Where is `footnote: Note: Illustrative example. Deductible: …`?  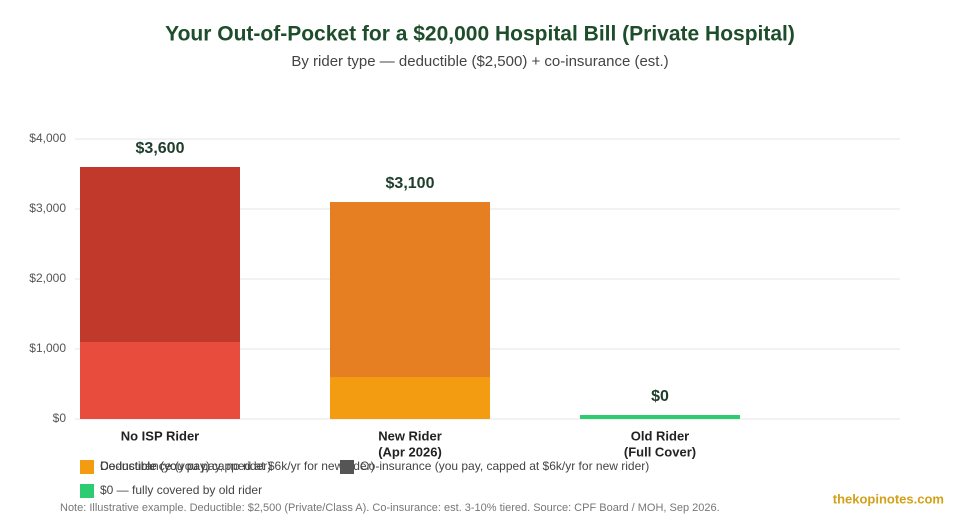
footnote: Note: Illustrative example. Deductible: … is located at coordinates (390, 508).